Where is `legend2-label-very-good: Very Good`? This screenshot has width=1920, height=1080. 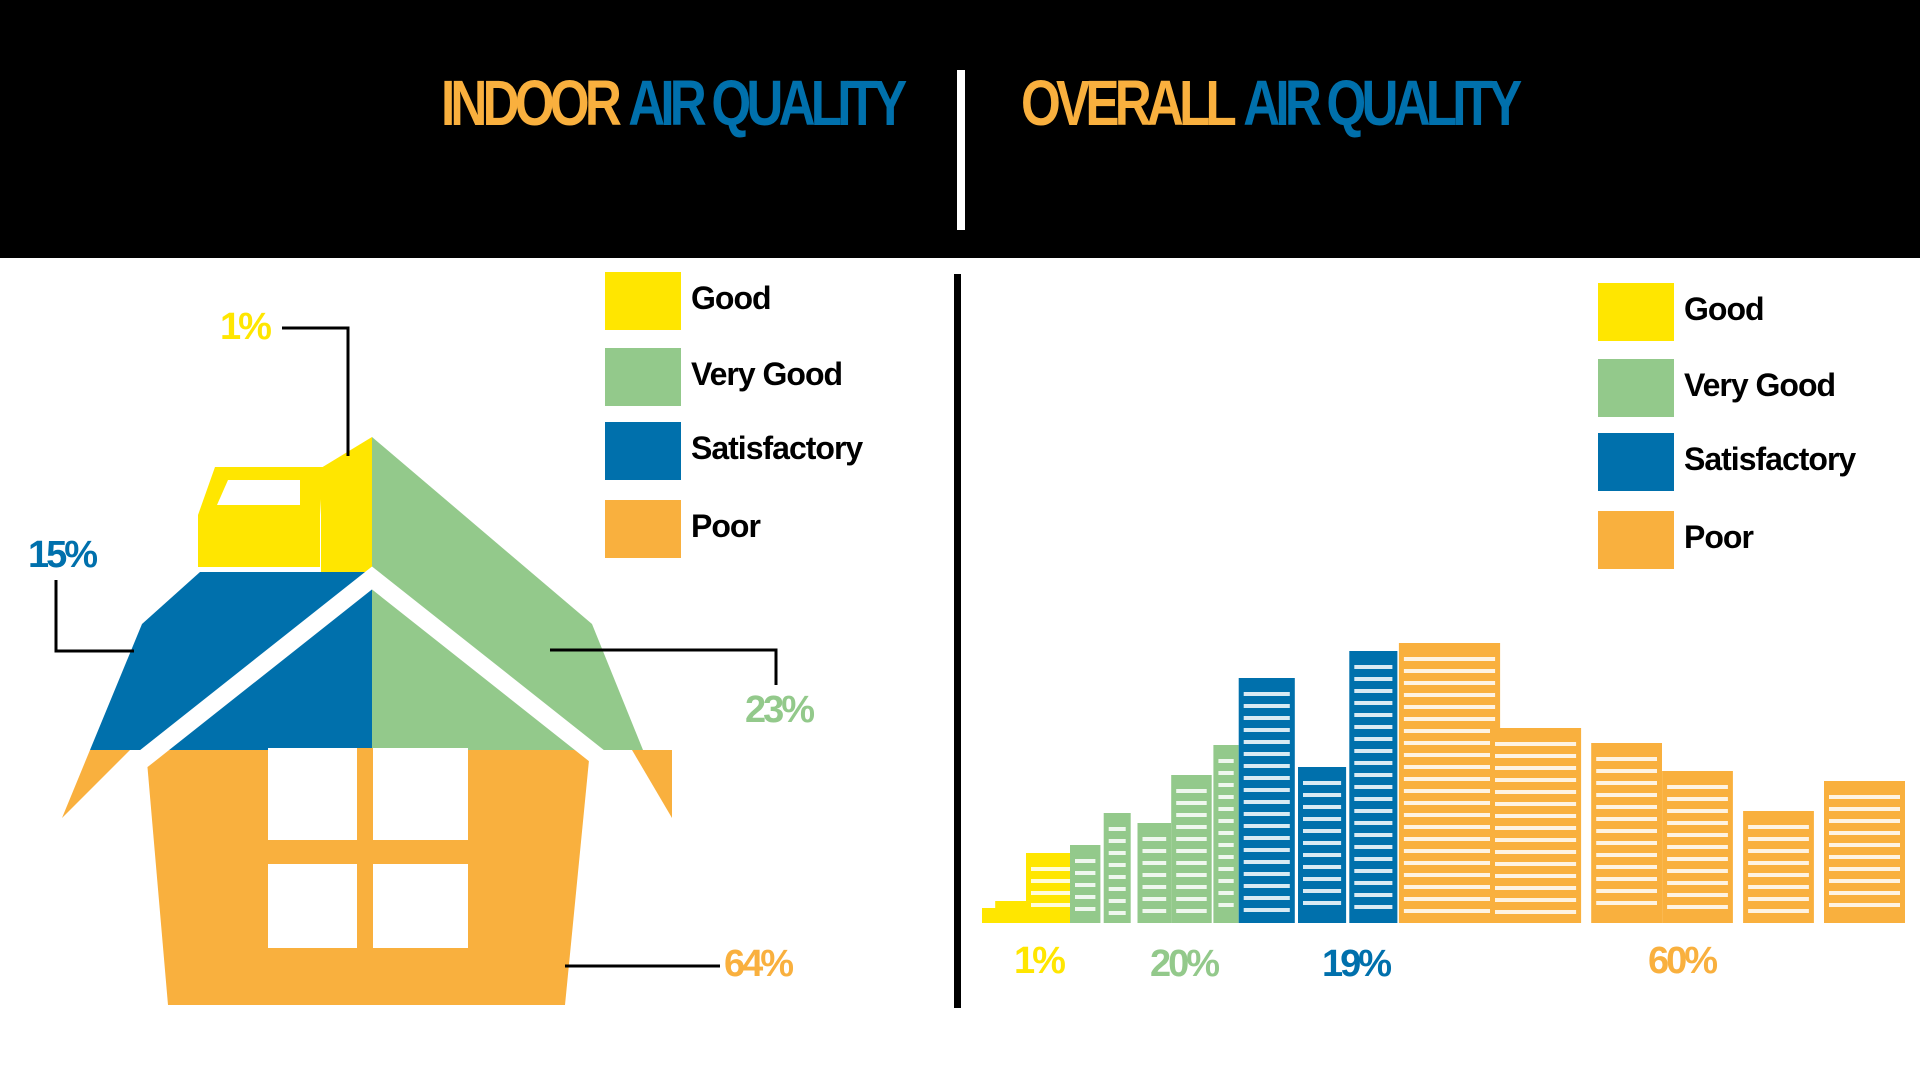
legend2-label-very-good: Very Good is located at coordinates (1760, 385).